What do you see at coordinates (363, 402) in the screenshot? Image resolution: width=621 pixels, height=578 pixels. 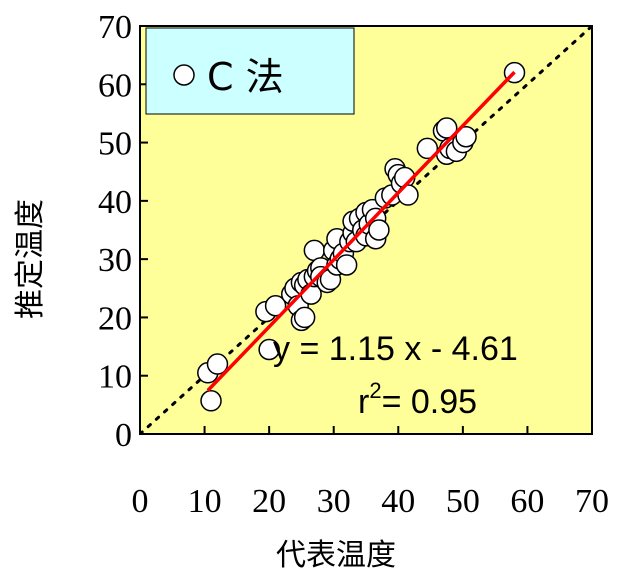 I see `r-squared-r: r` at bounding box center [363, 402].